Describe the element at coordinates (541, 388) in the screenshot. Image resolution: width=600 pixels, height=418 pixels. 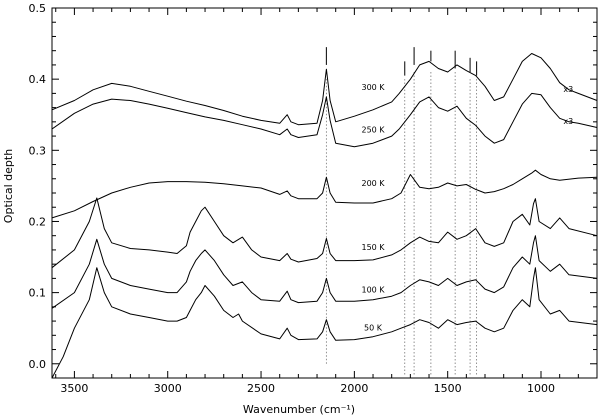
I see `x-tick-label: 1000` at that location.